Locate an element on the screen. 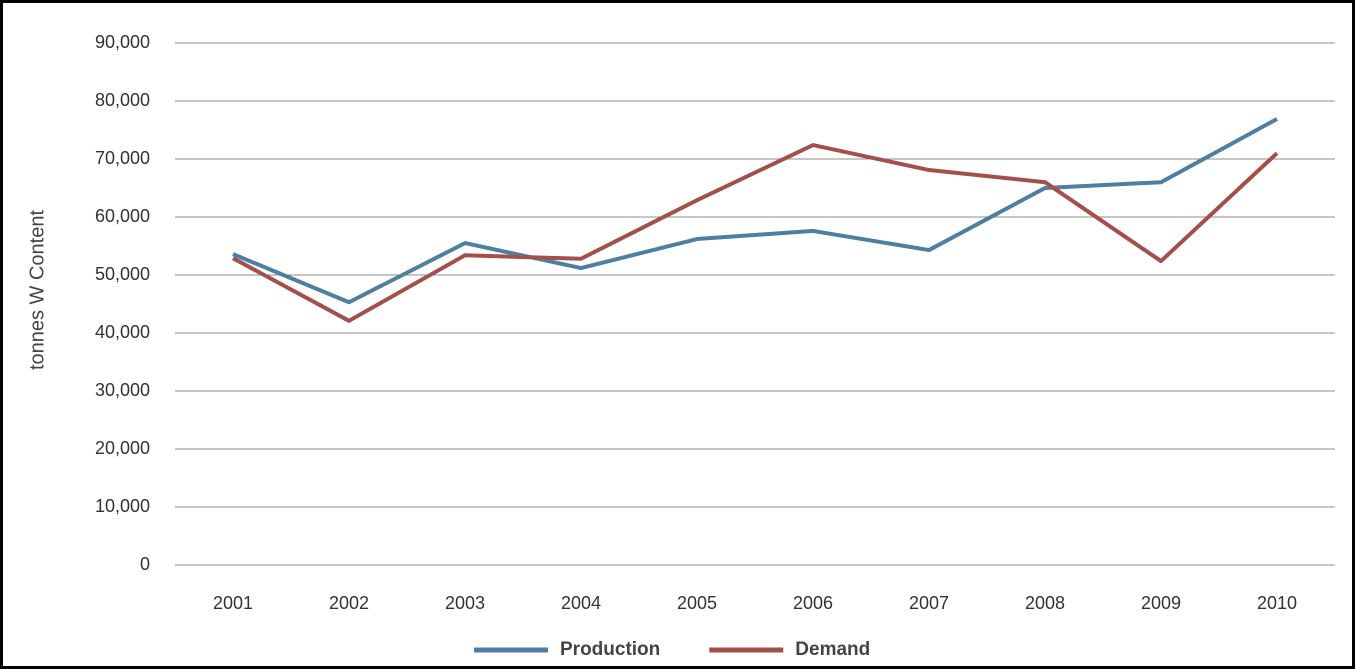 The image size is (1355, 669). y-tick-label: 50,000 is located at coordinates (122, 274).